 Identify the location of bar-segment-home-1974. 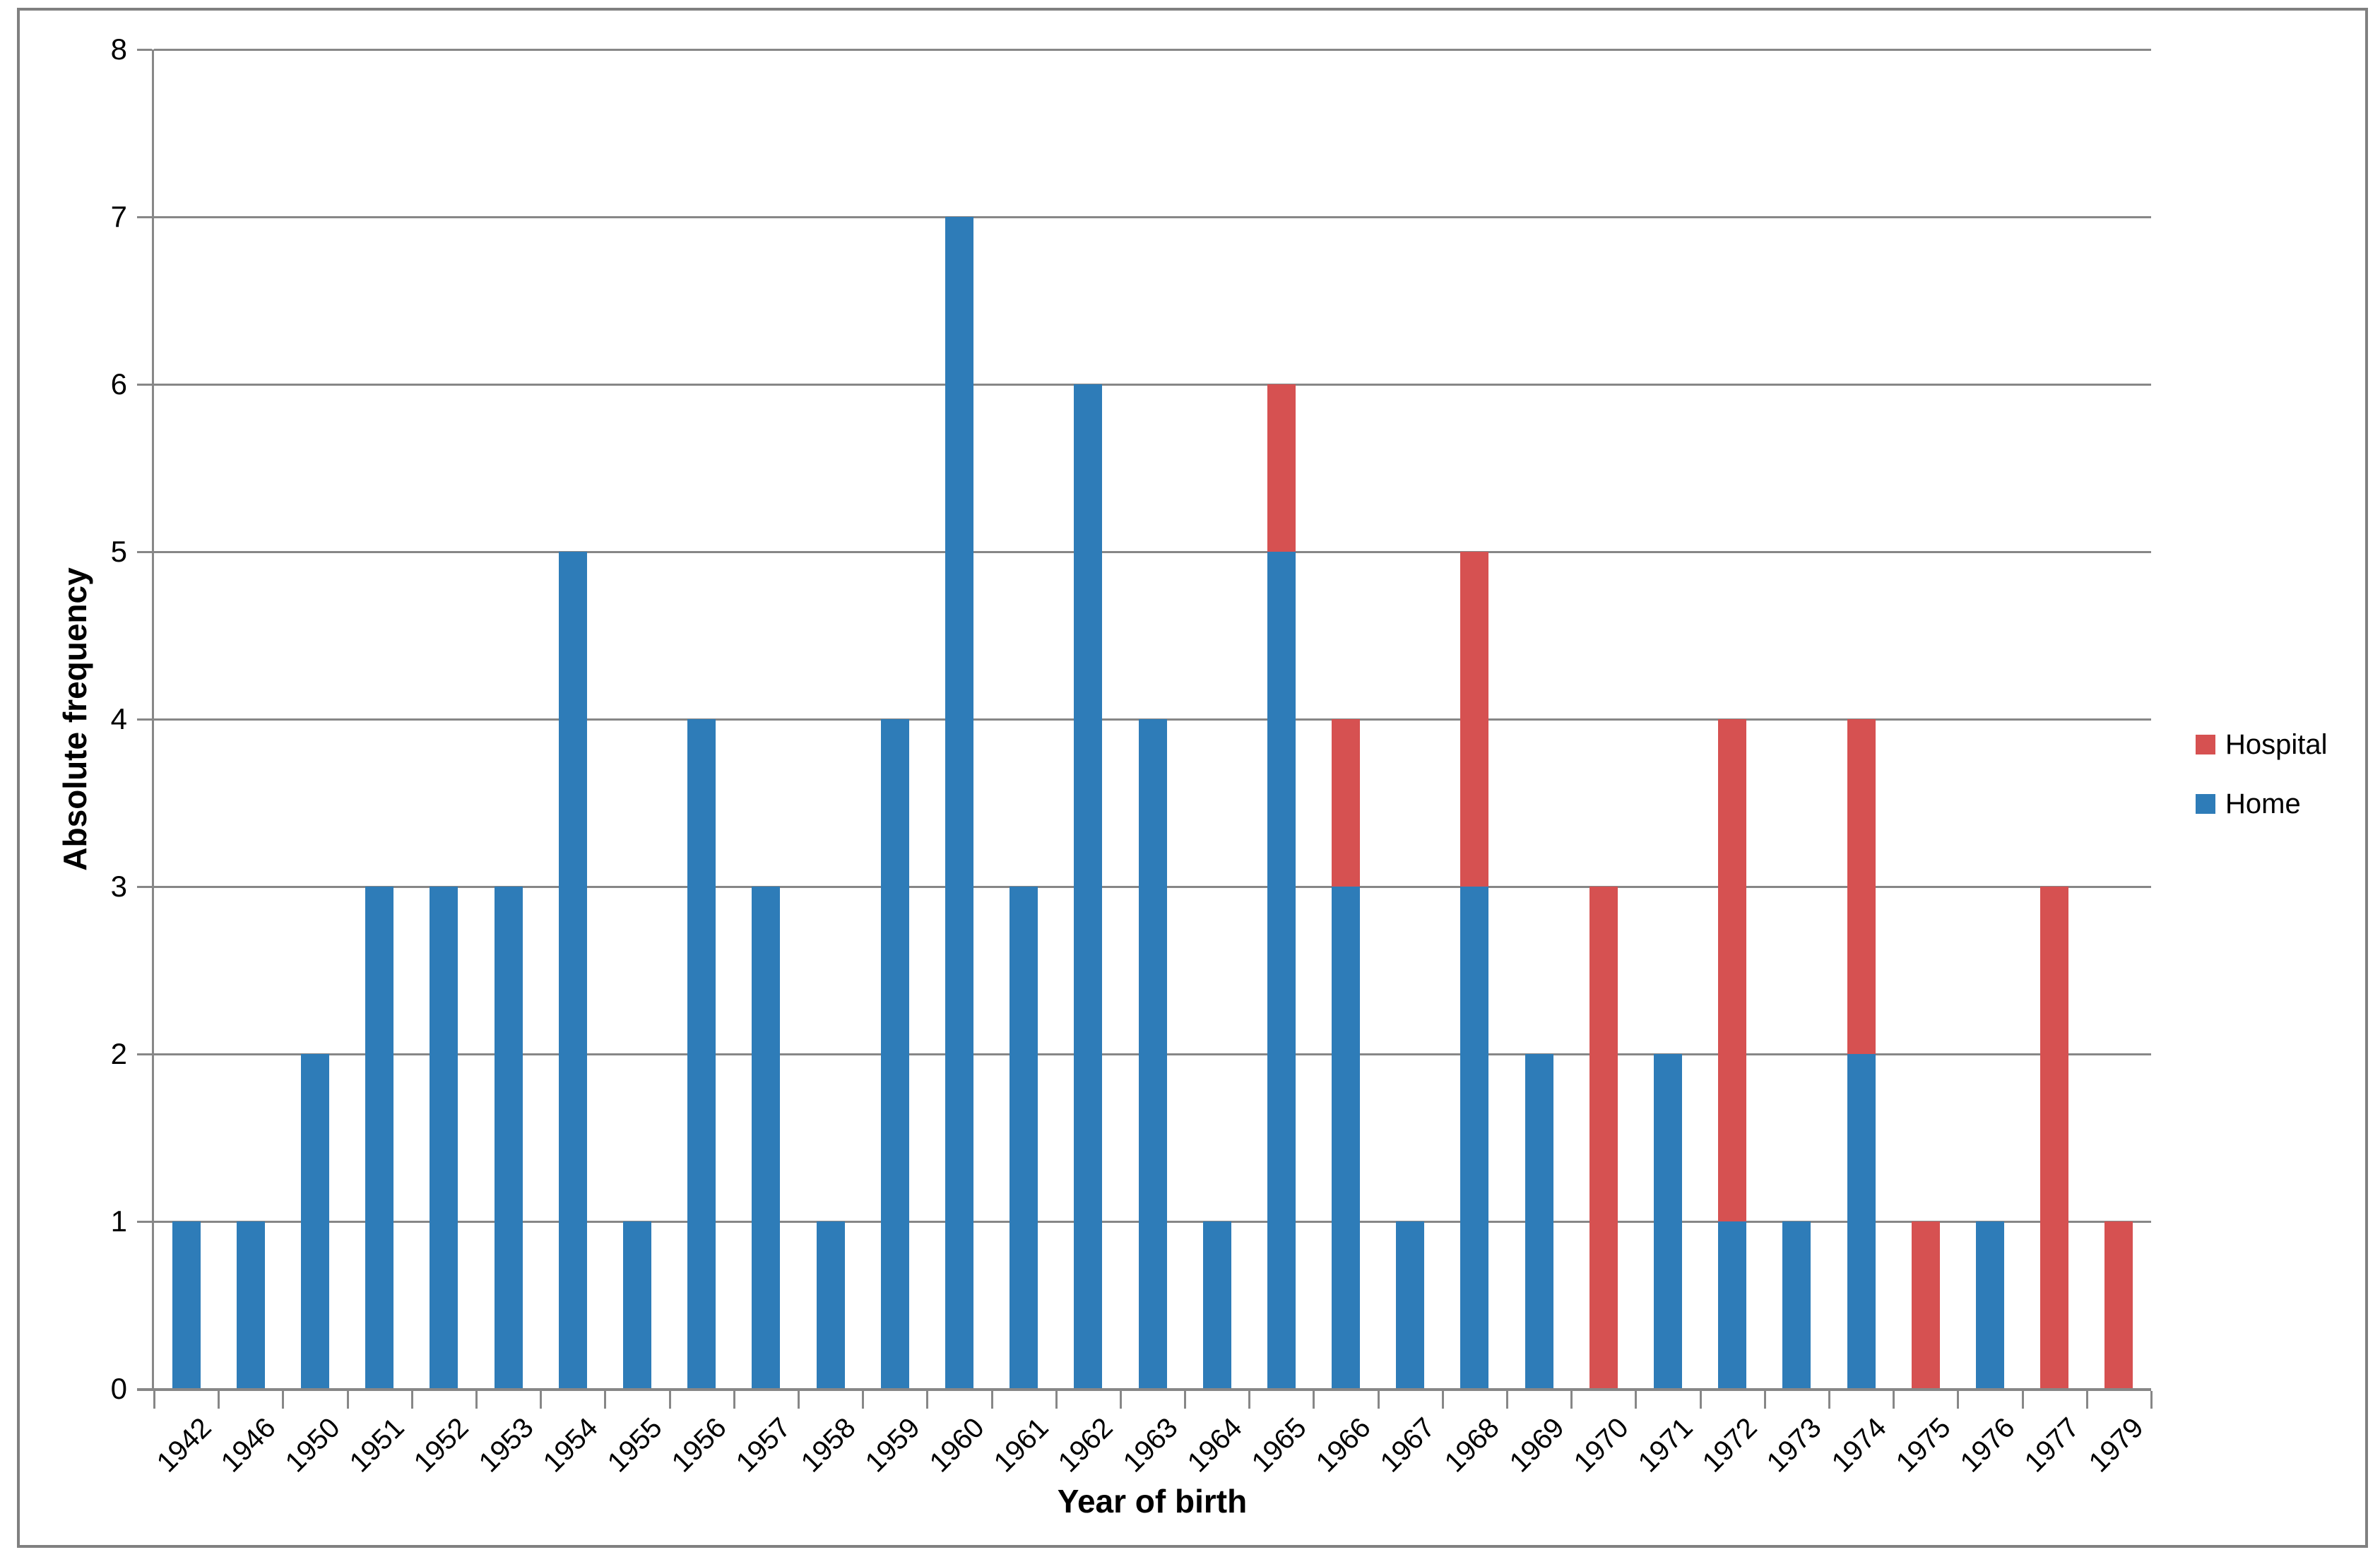
(1862, 1221).